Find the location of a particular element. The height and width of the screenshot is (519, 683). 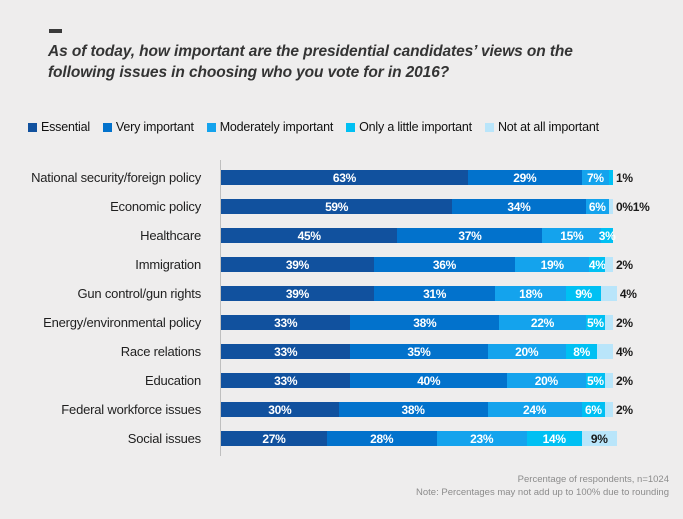

chart-row: Education 33% 40% 20% 5% 2% is located at coordinates (341, 380).